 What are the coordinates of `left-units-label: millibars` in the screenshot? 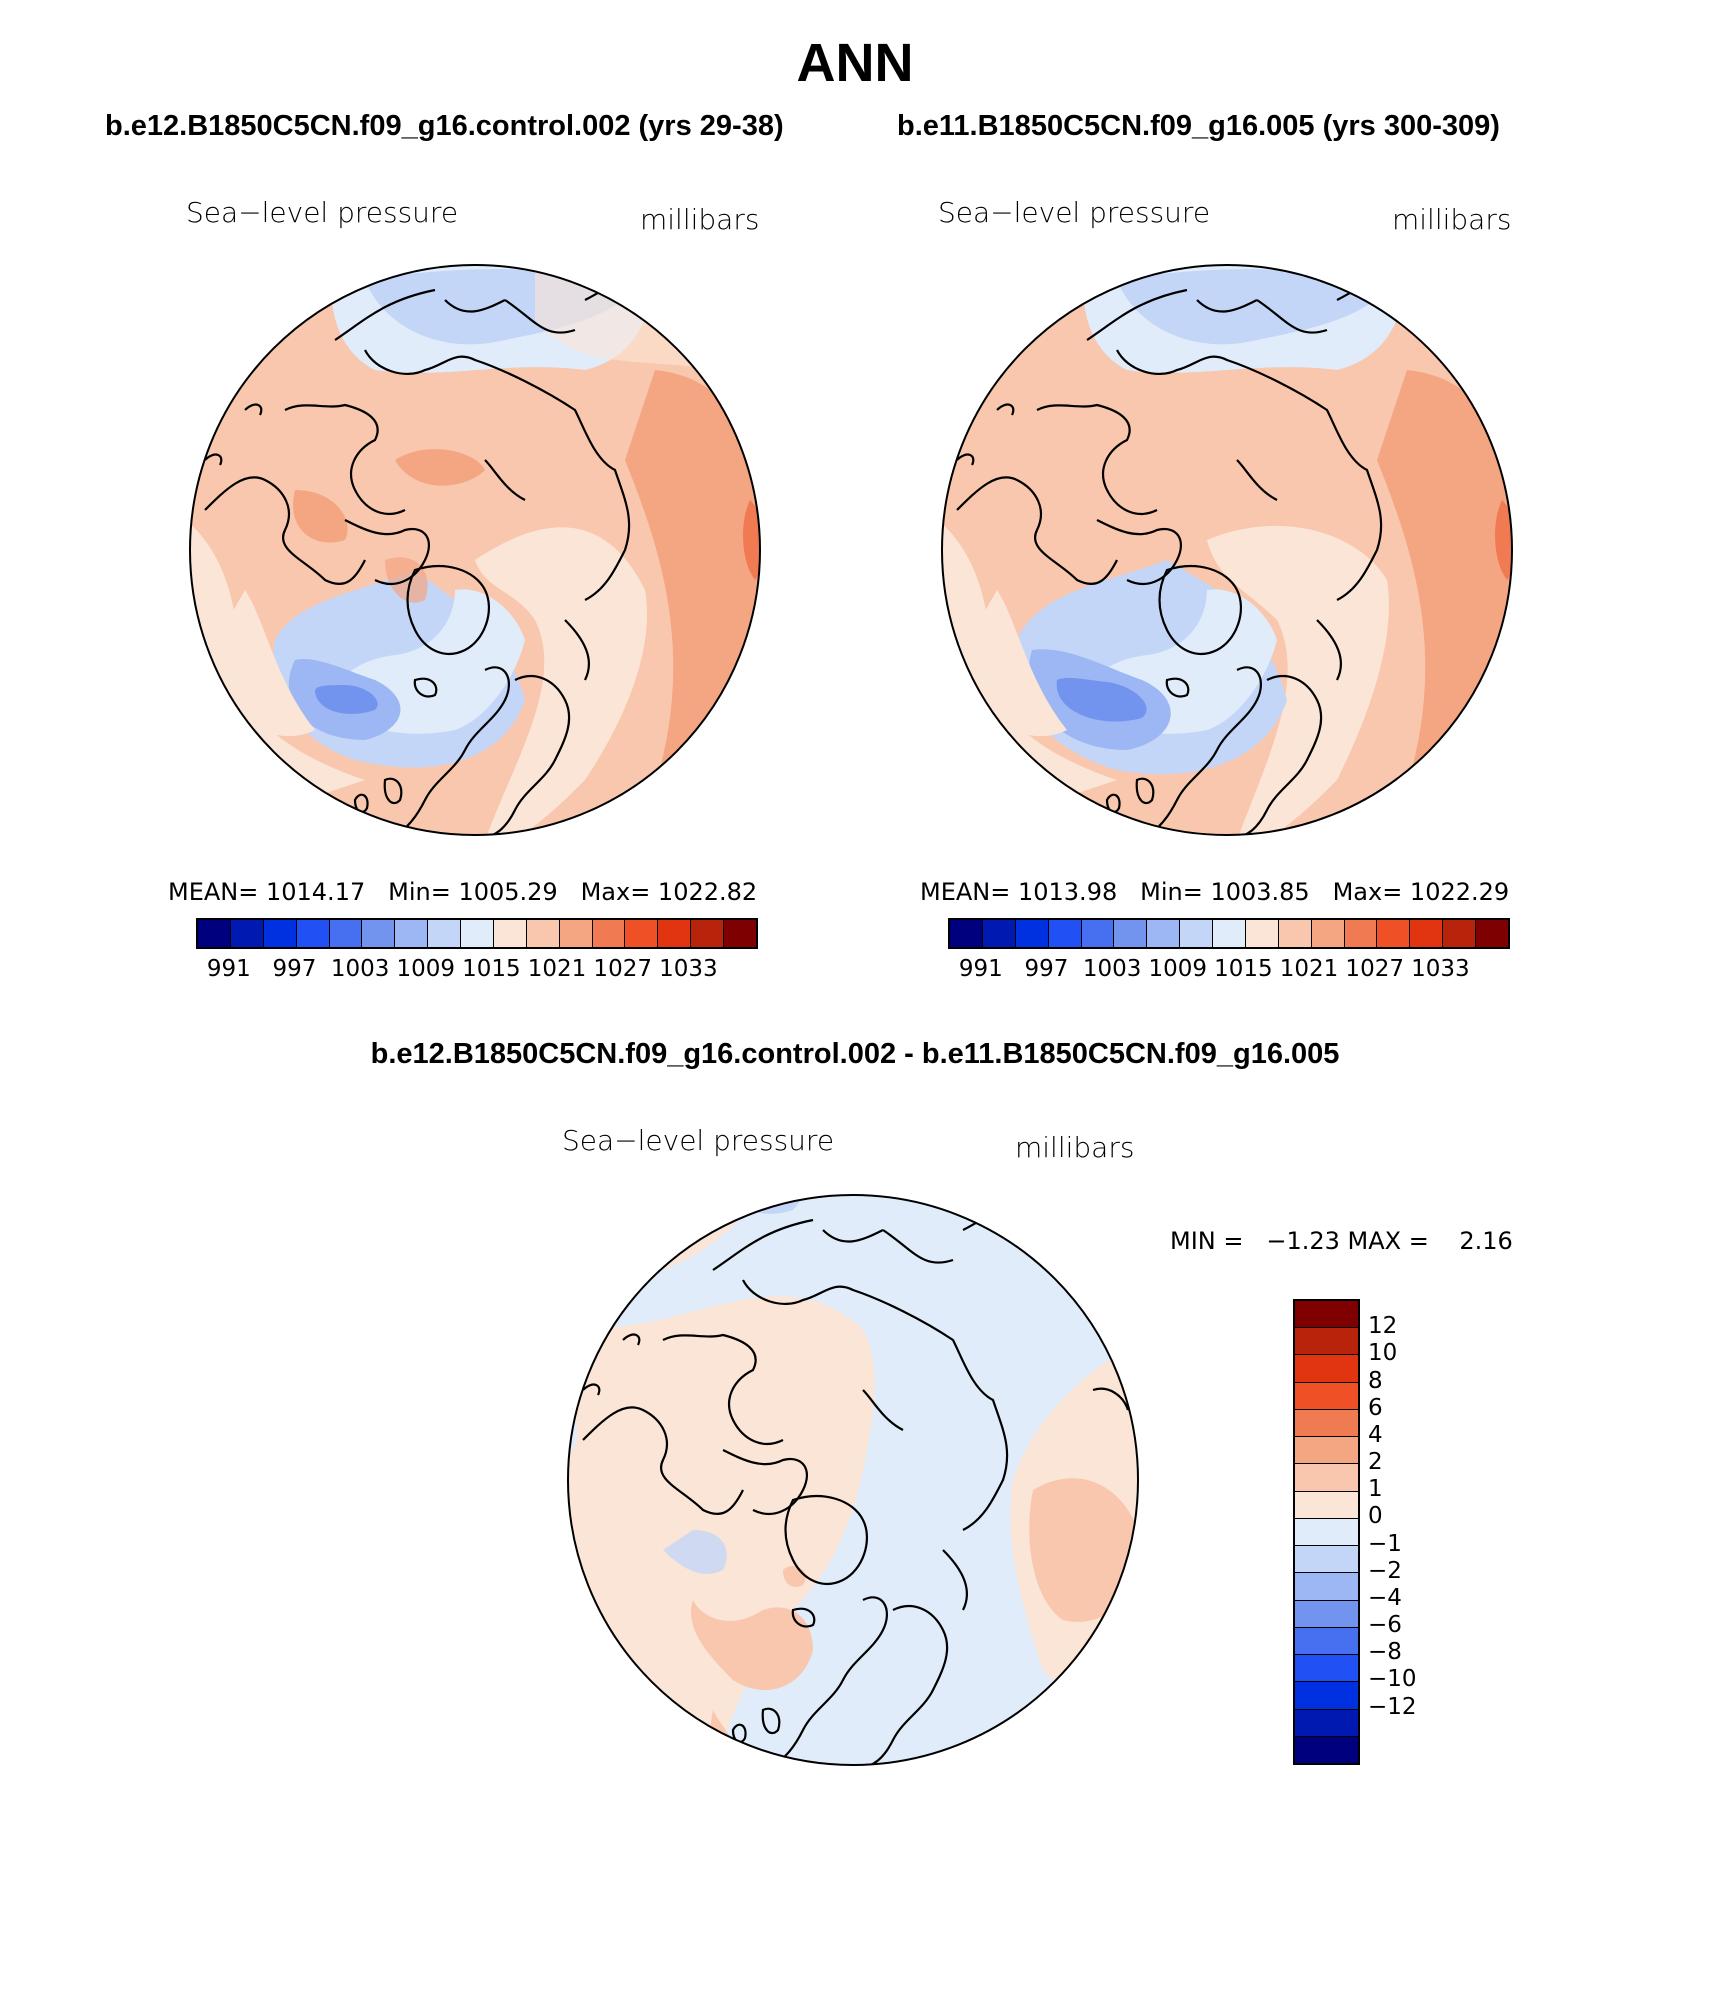 It's located at (700, 219).